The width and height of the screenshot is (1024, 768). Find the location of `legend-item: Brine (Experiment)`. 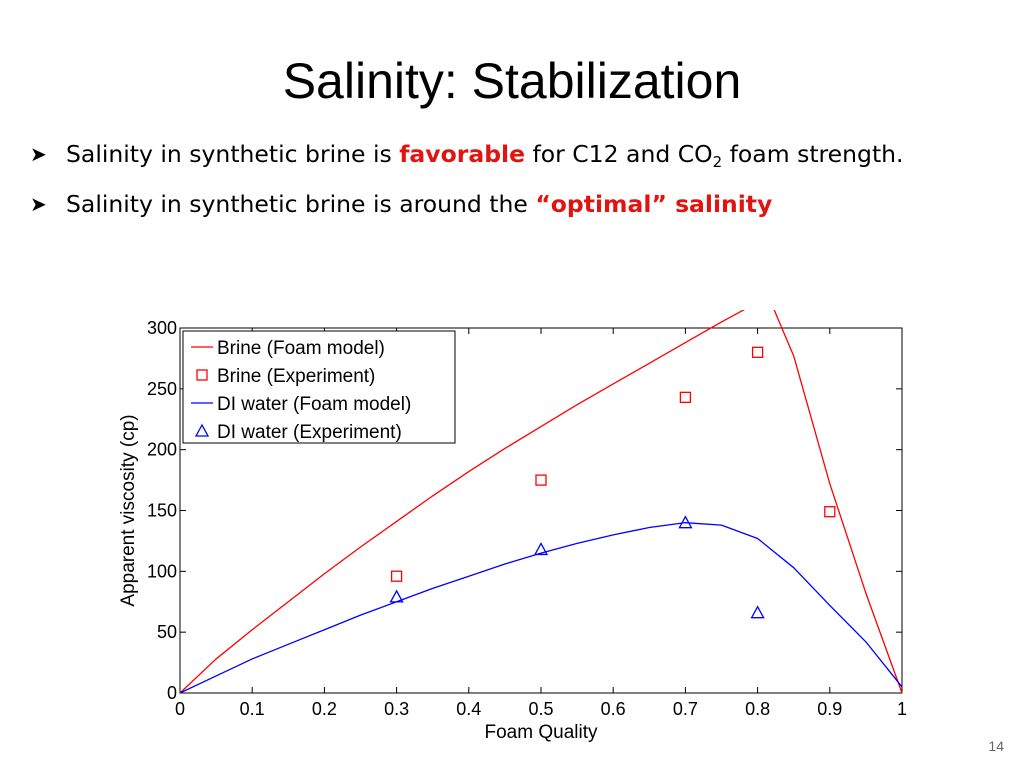

legend-item: Brine (Experiment) is located at coordinates (285, 376).